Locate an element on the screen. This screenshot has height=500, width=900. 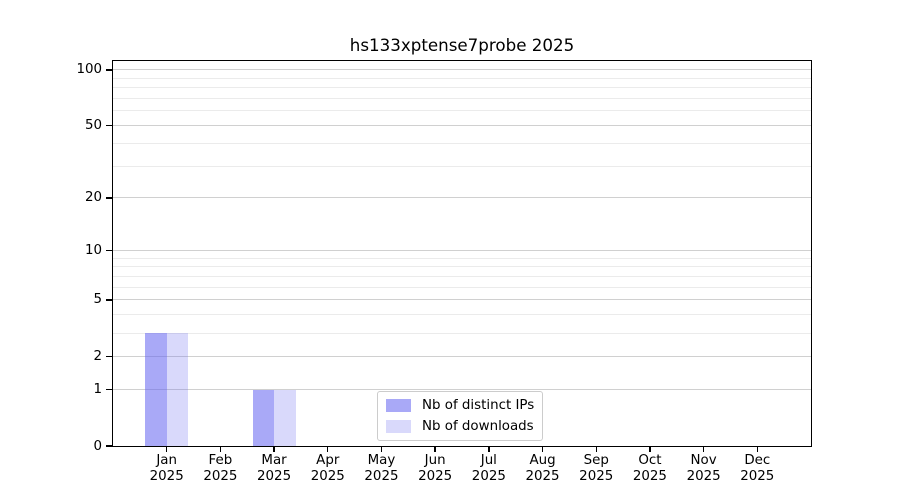
y-tick-label: 2 is located at coordinates (97, 356).